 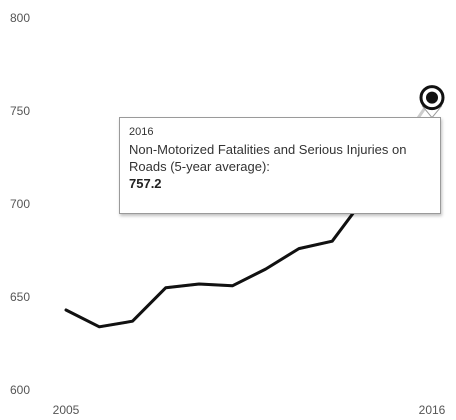 I want to click on x-tick-label: 2005, so click(x=66, y=410).